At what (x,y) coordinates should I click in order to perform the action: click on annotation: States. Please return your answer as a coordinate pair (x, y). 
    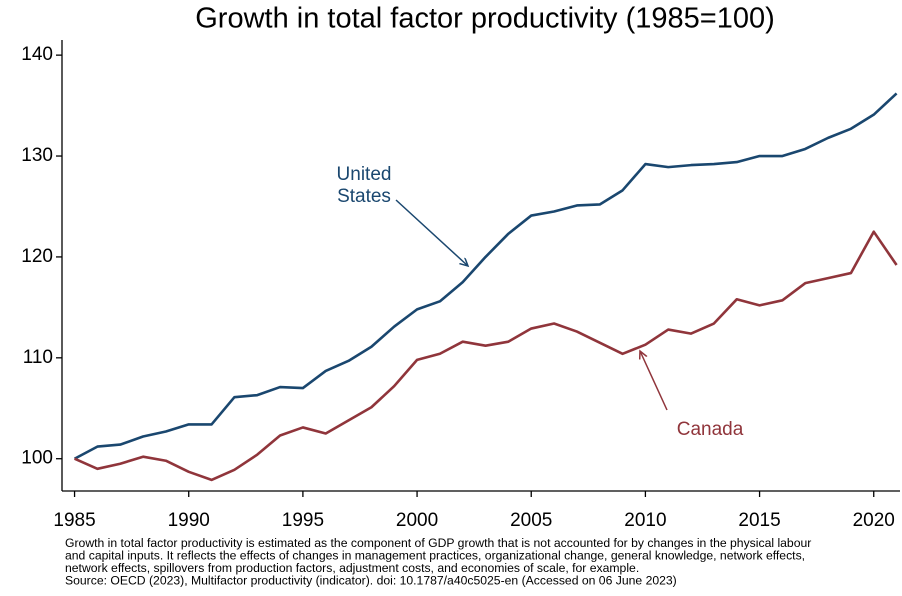
    Looking at the image, I should click on (364, 196).